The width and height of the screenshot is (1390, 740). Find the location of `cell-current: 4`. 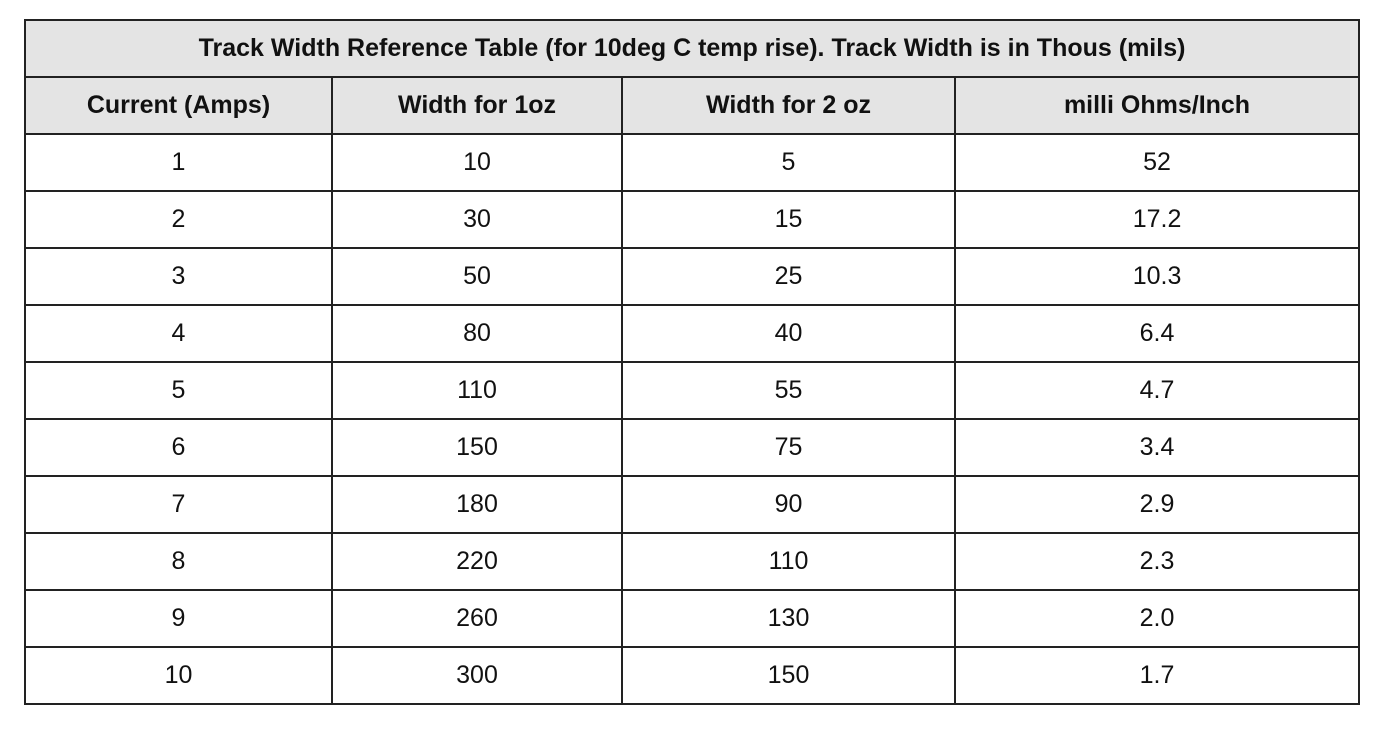

cell-current: 4 is located at coordinates (178, 333).